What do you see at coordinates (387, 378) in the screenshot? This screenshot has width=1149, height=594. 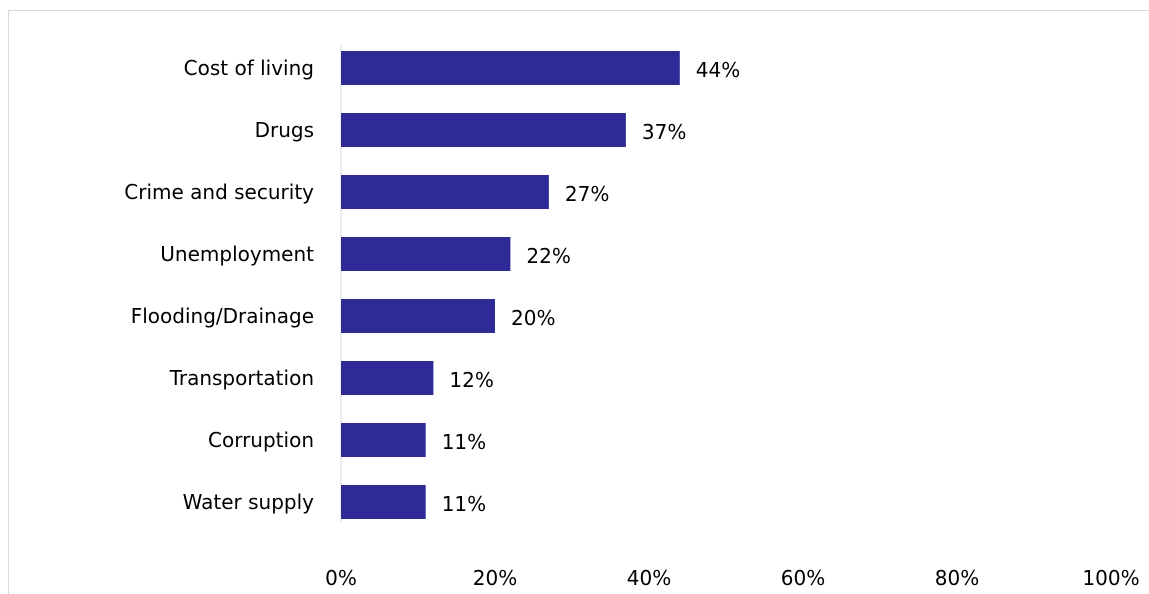 I see `bar-transportation` at bounding box center [387, 378].